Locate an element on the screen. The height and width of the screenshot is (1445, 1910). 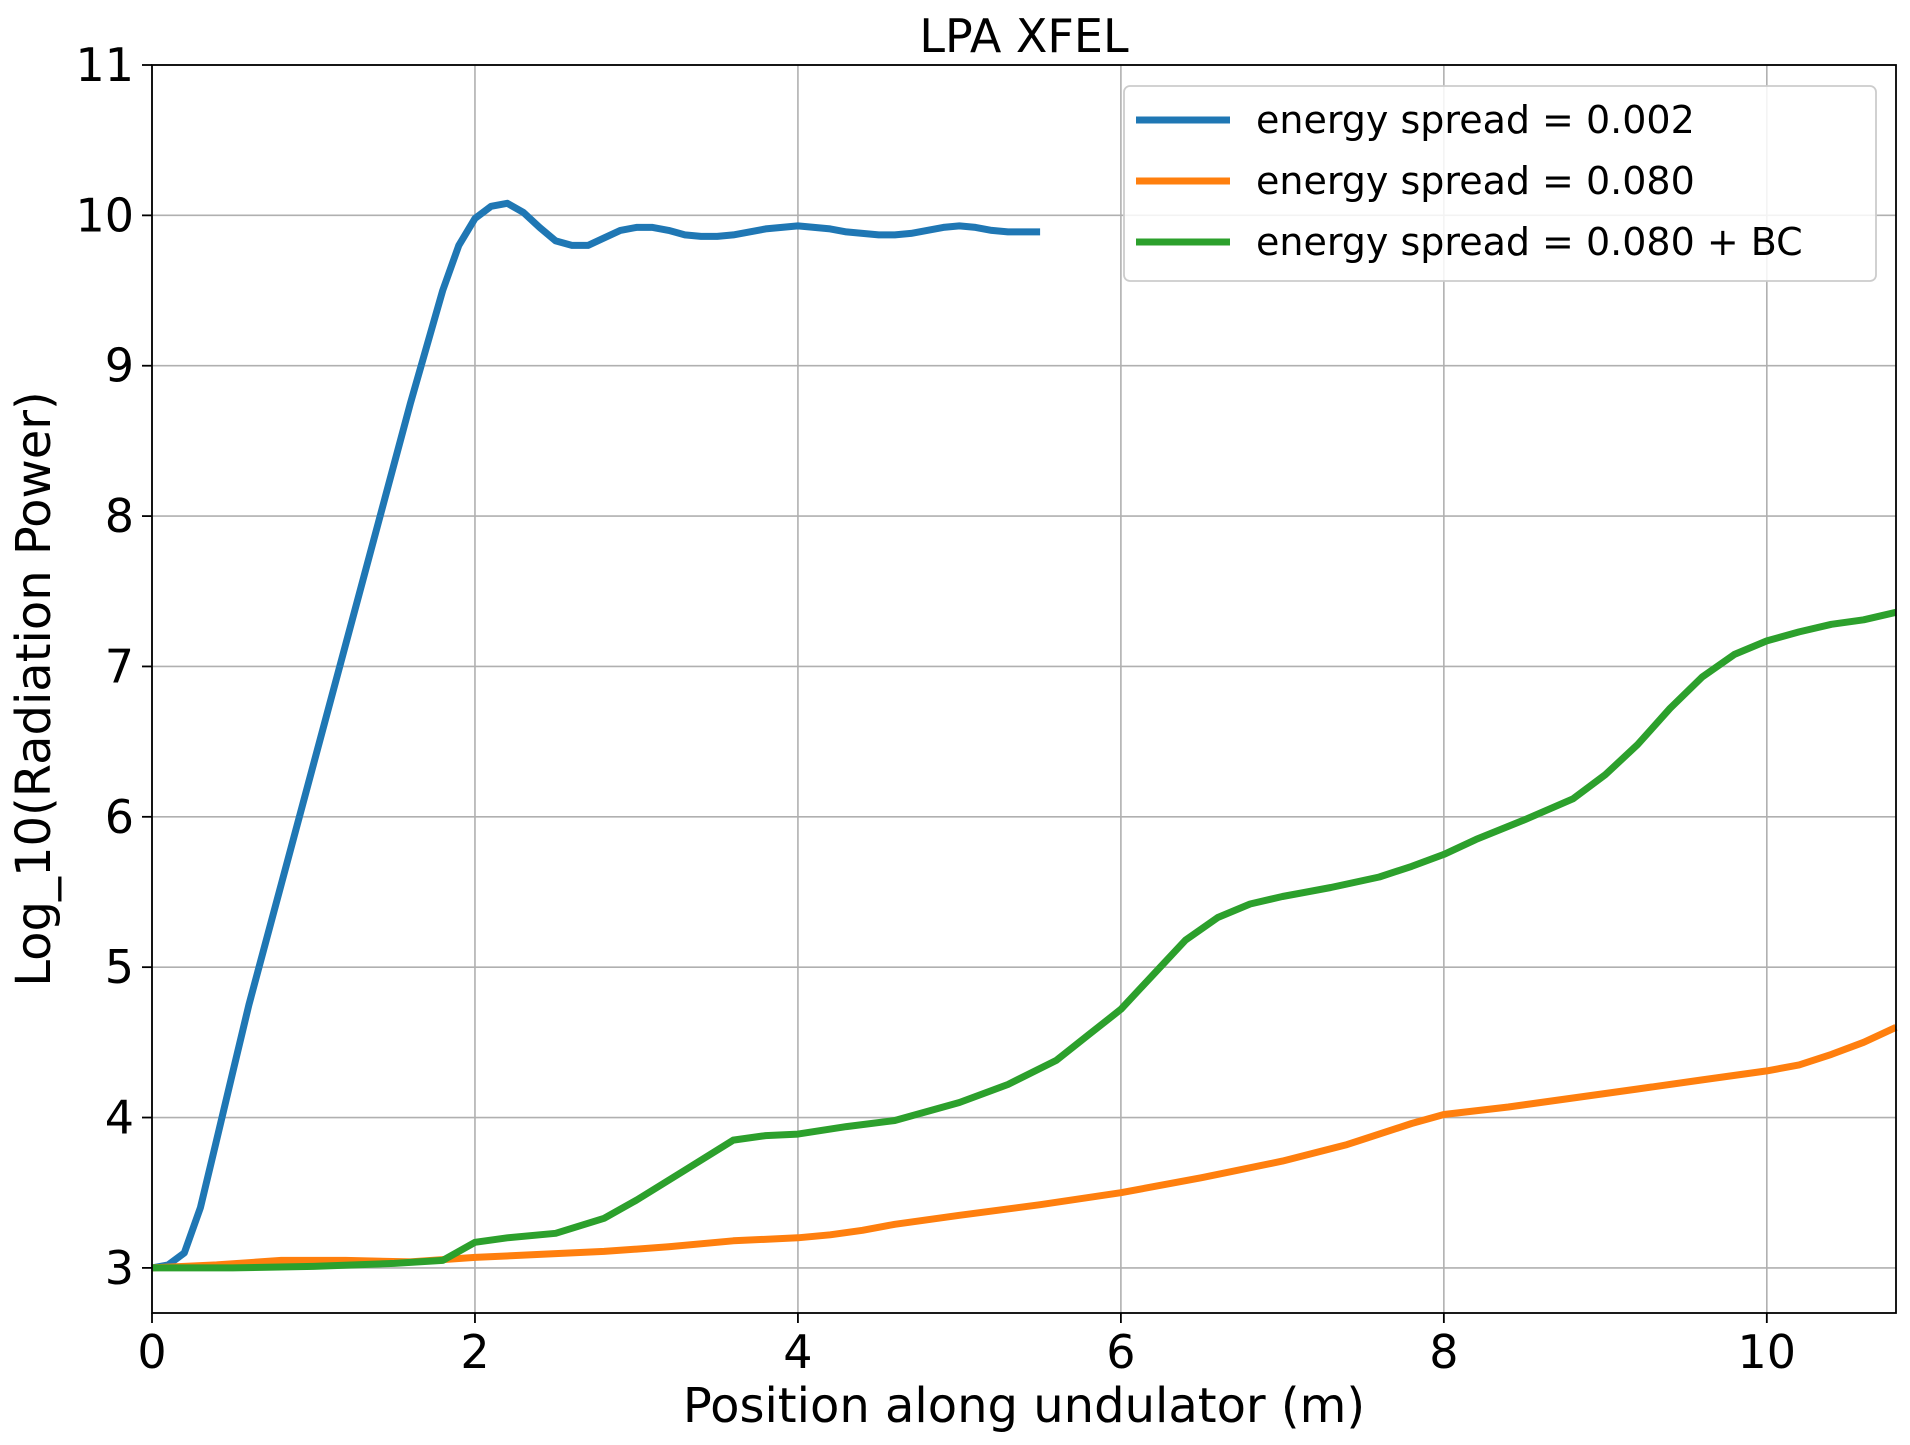
y-tick-label: 11 is located at coordinates (104, 65).